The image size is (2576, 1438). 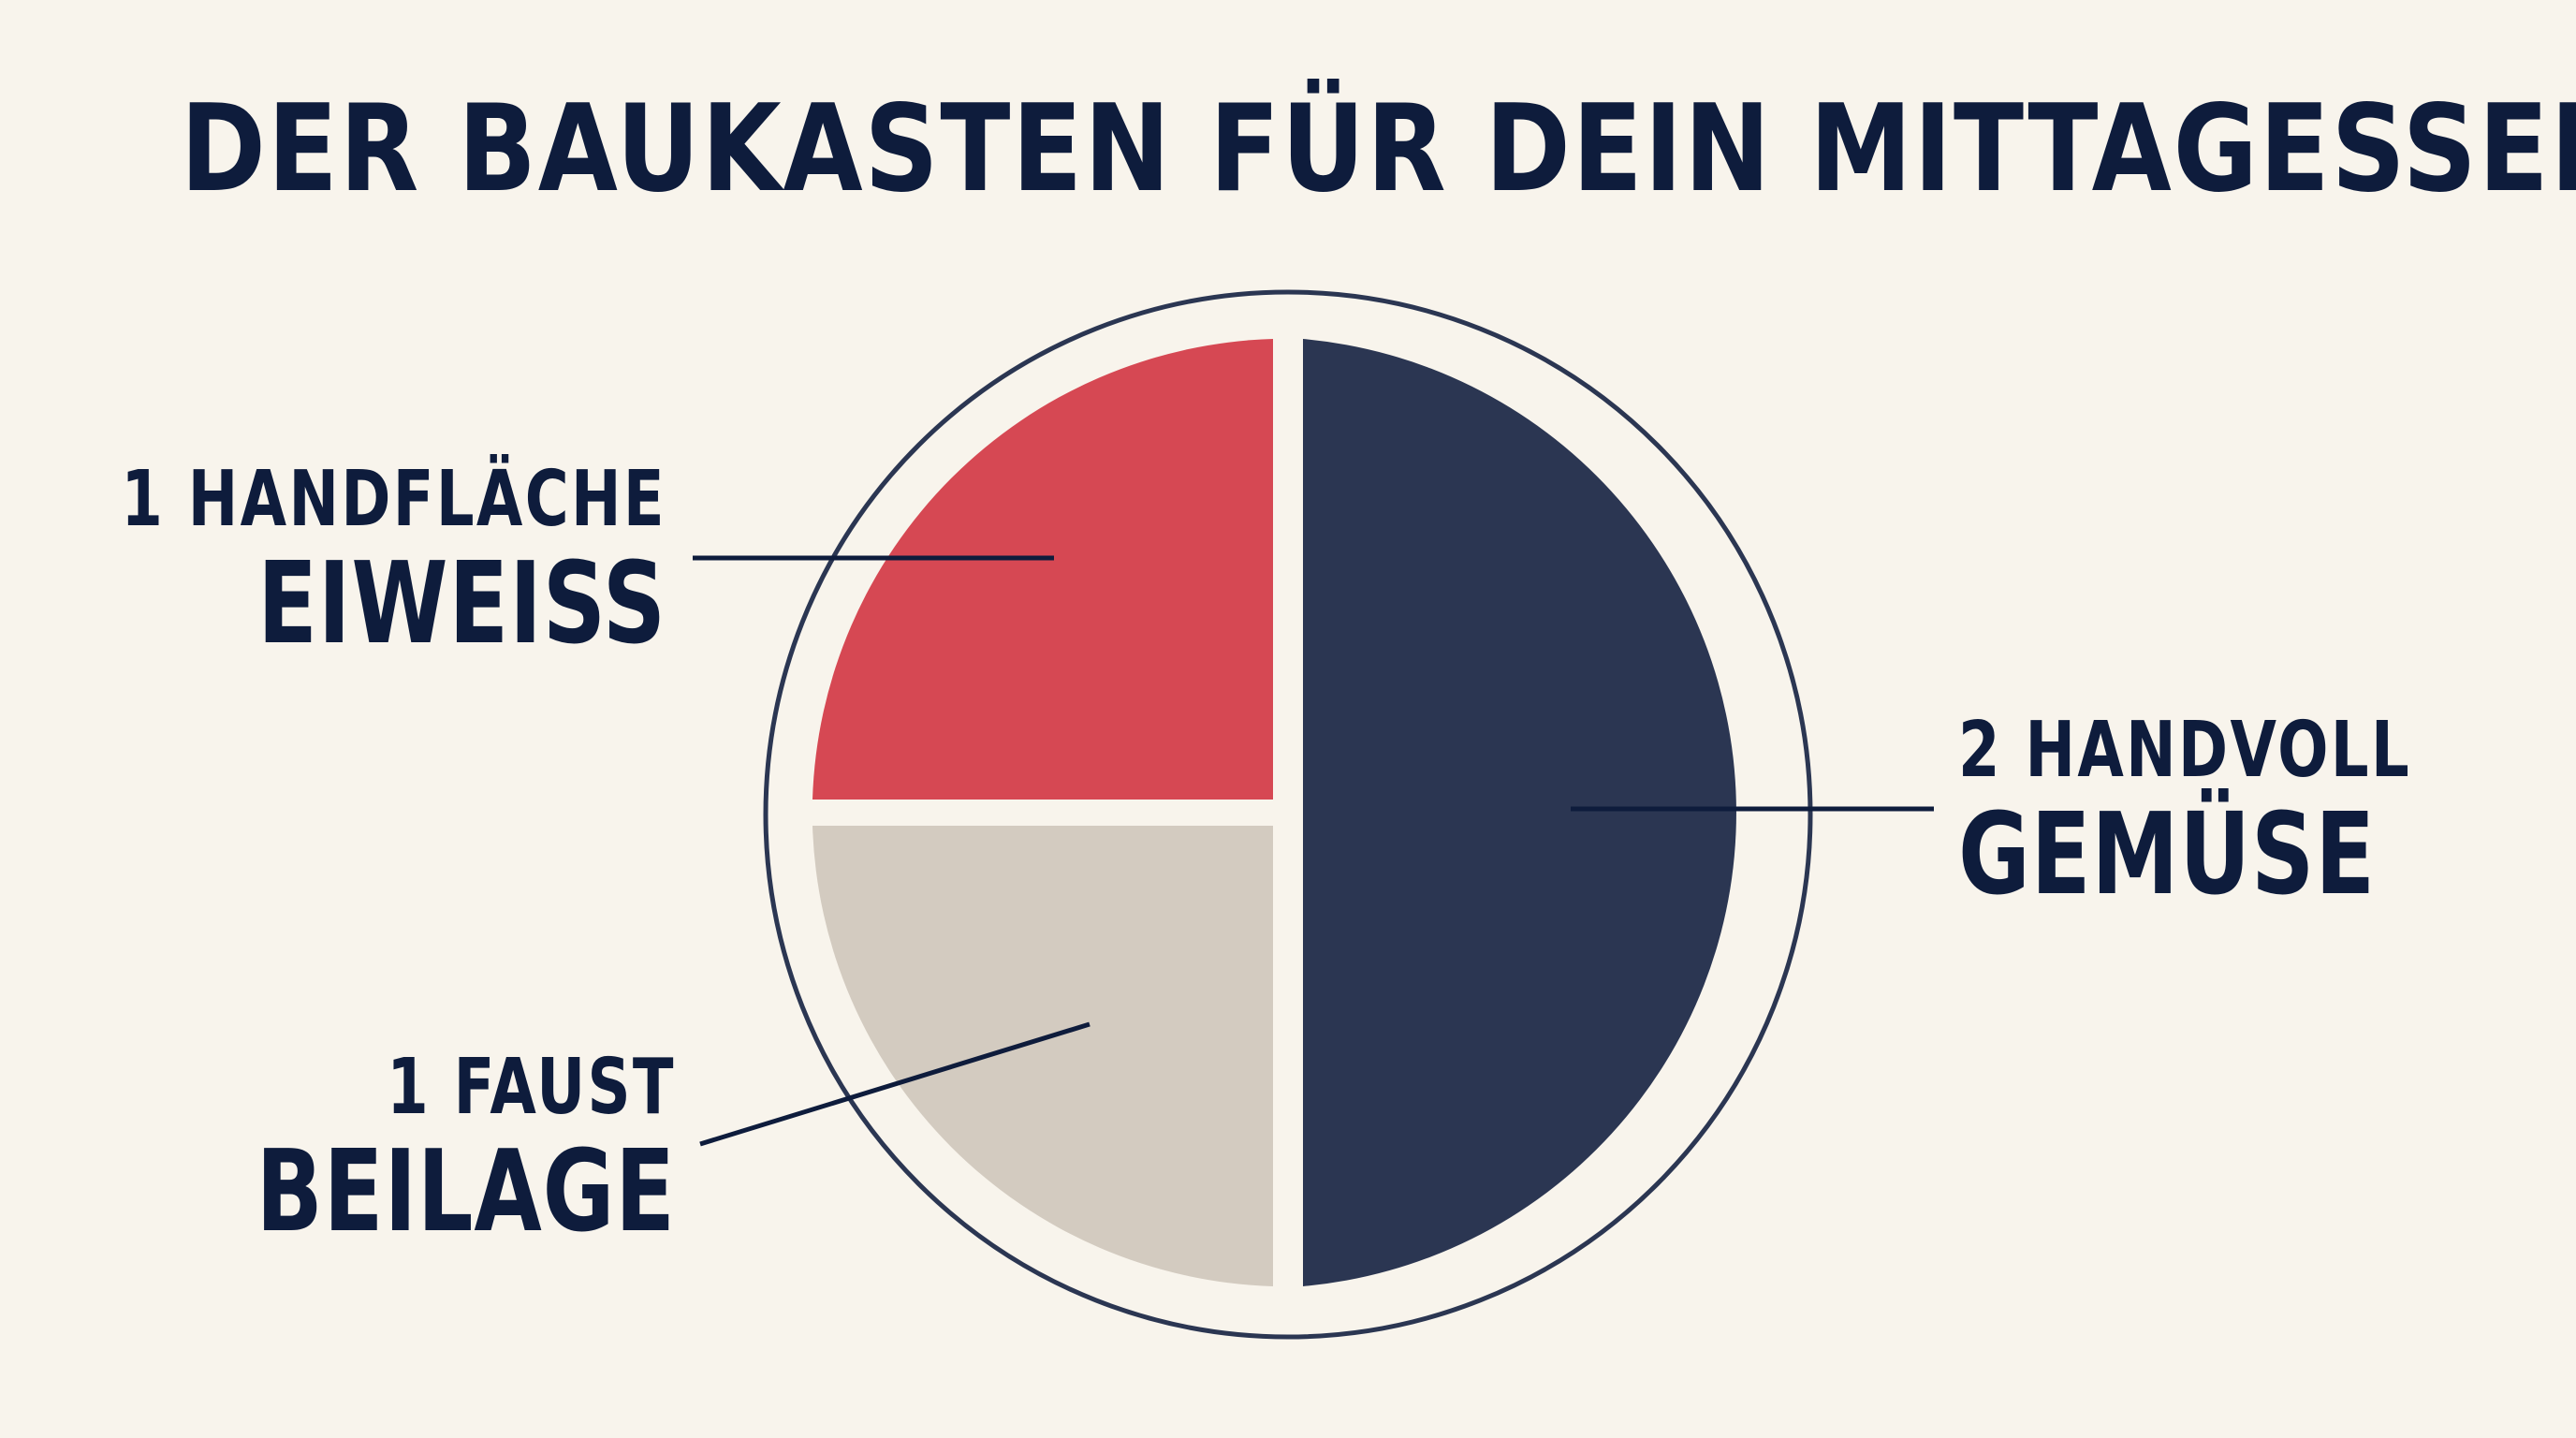 I want to click on gemuese-amount: 2 HANDVOLL, so click(x=2185, y=750).